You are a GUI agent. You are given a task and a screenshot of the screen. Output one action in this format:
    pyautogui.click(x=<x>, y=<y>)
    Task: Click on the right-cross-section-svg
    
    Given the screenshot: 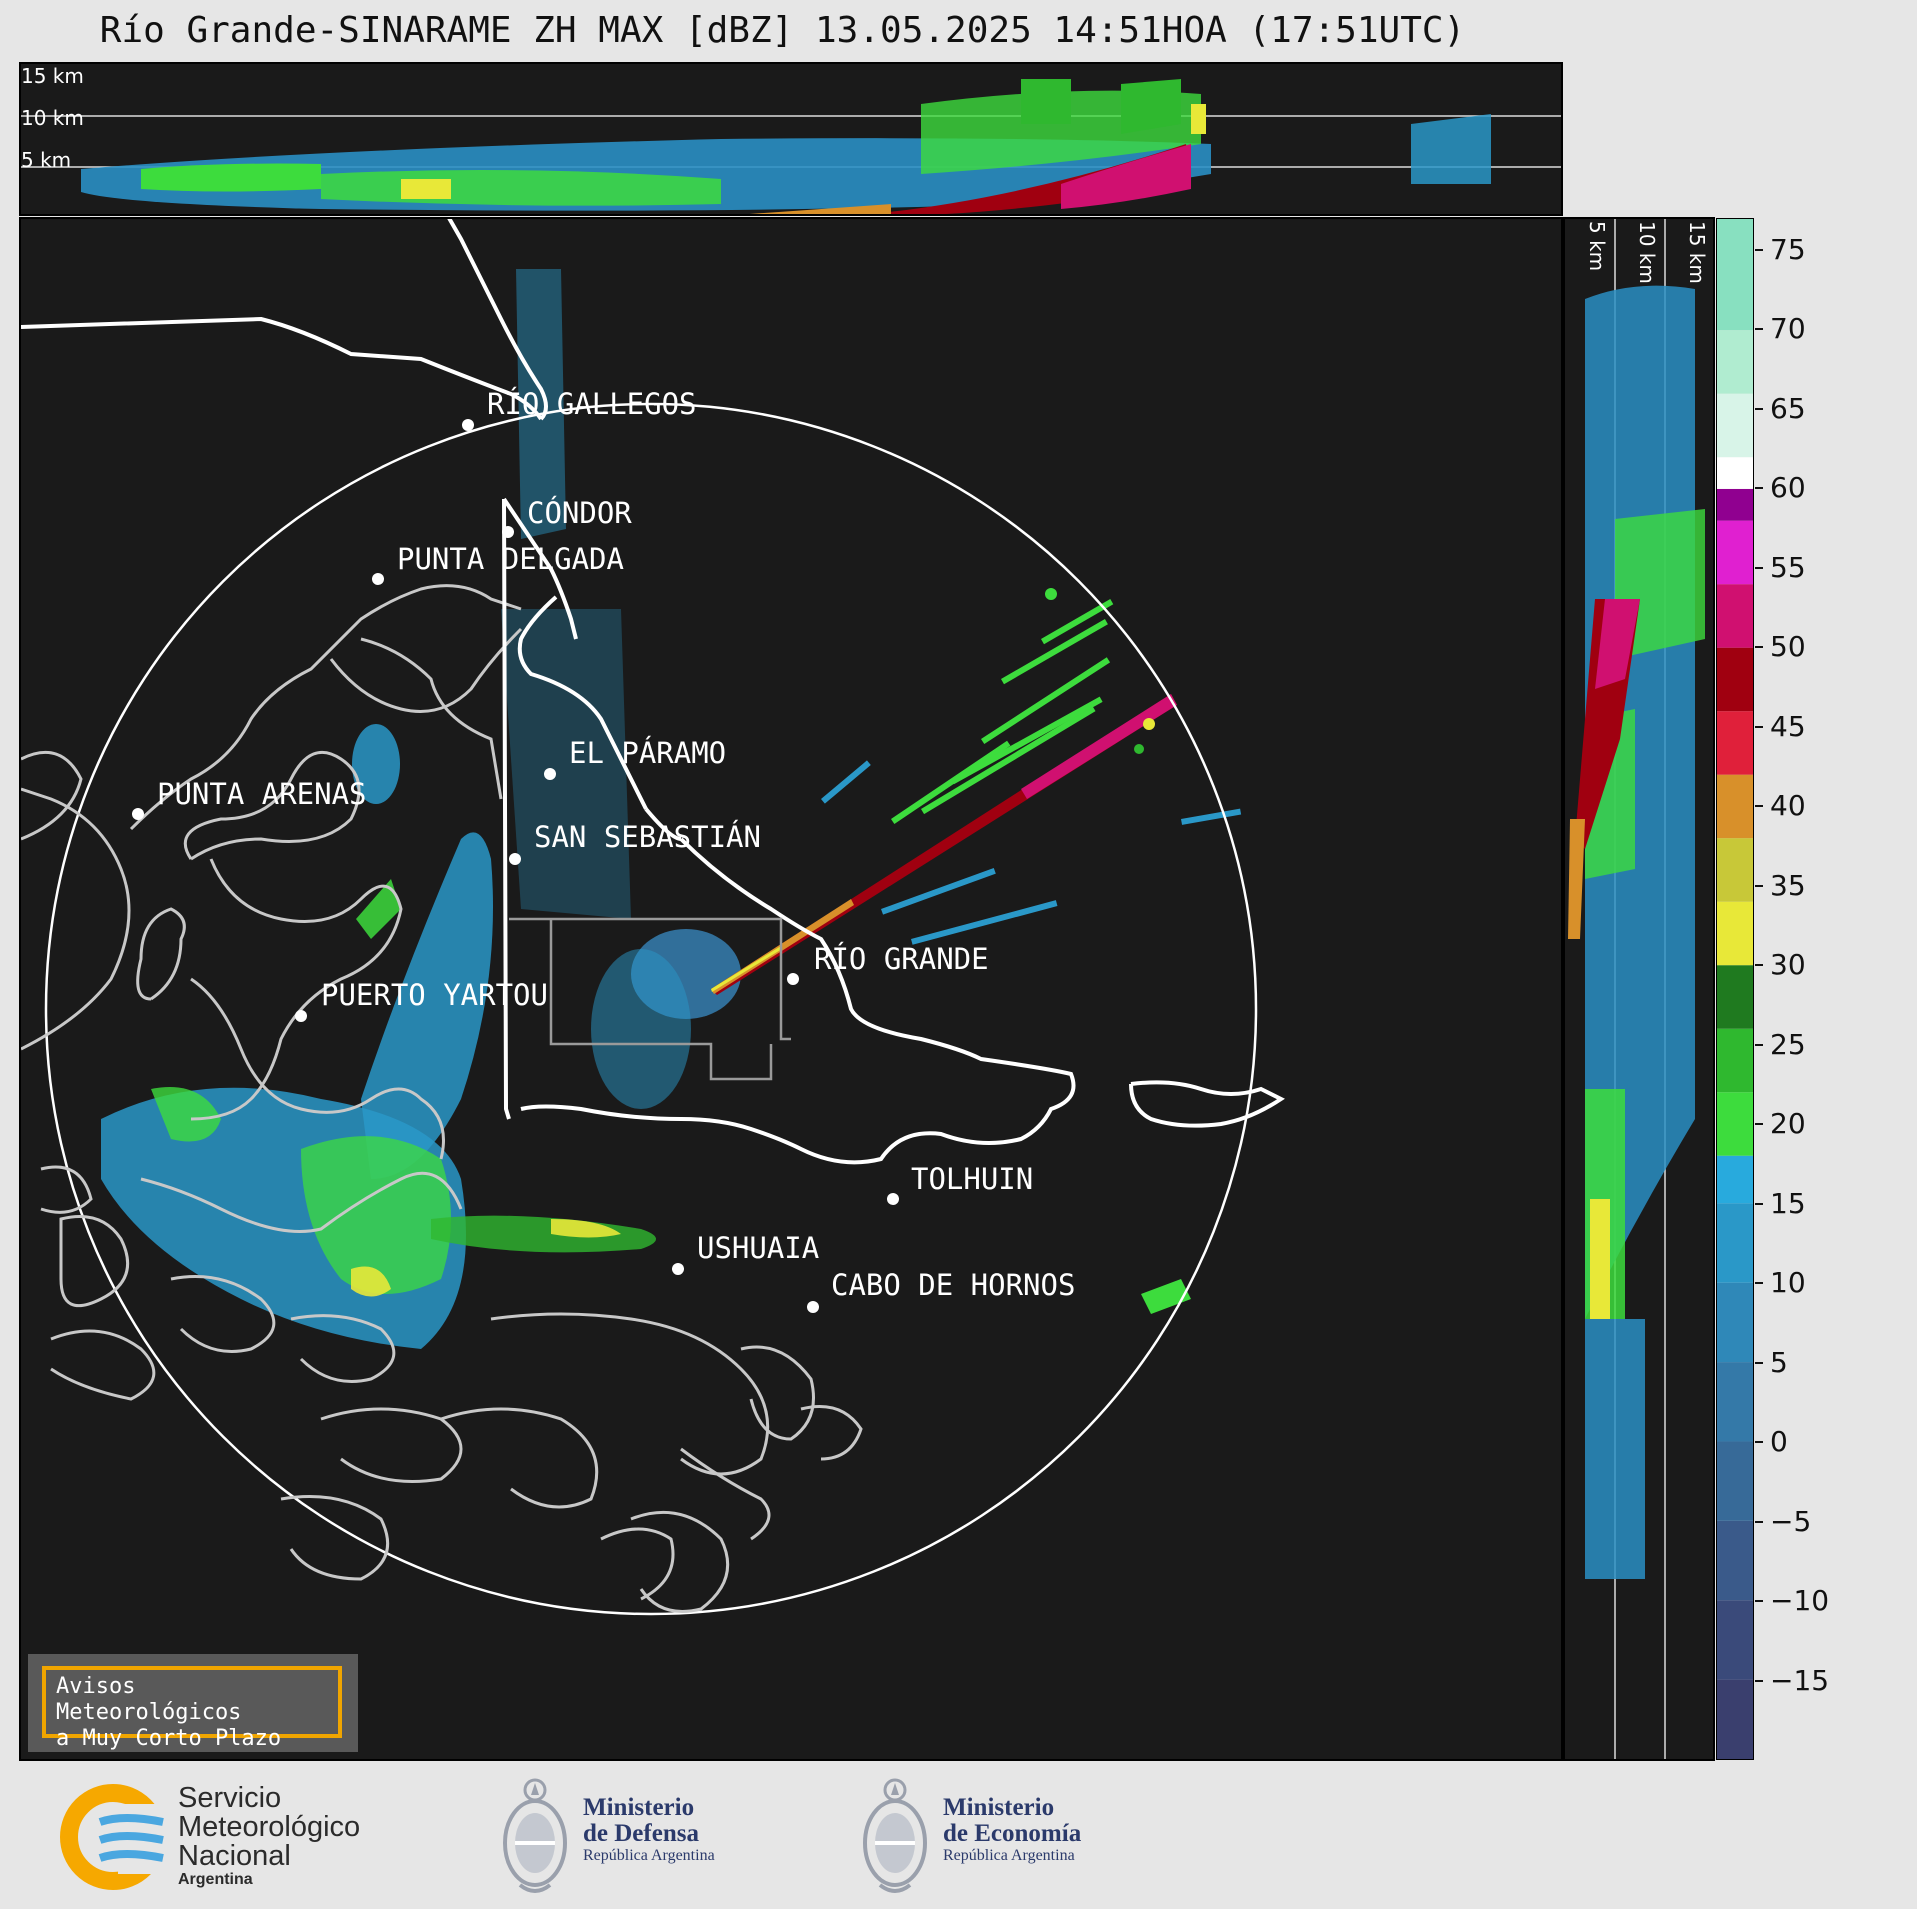 What is the action you would take?
    pyautogui.click(x=1636, y=989)
    